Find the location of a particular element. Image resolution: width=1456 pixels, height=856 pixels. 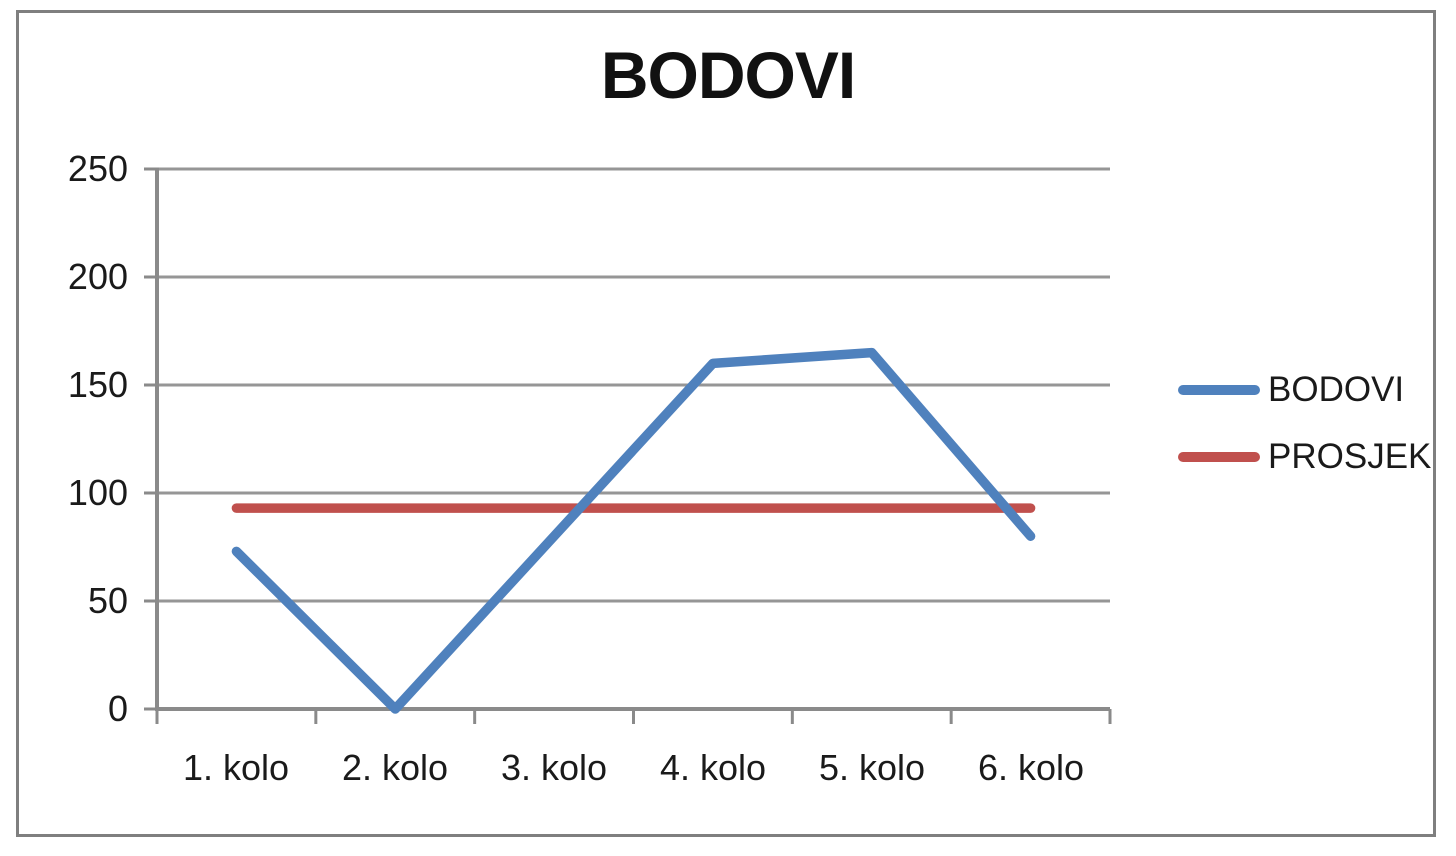

legend-label-bodovi: BODOVI is located at coordinates (1336, 389).